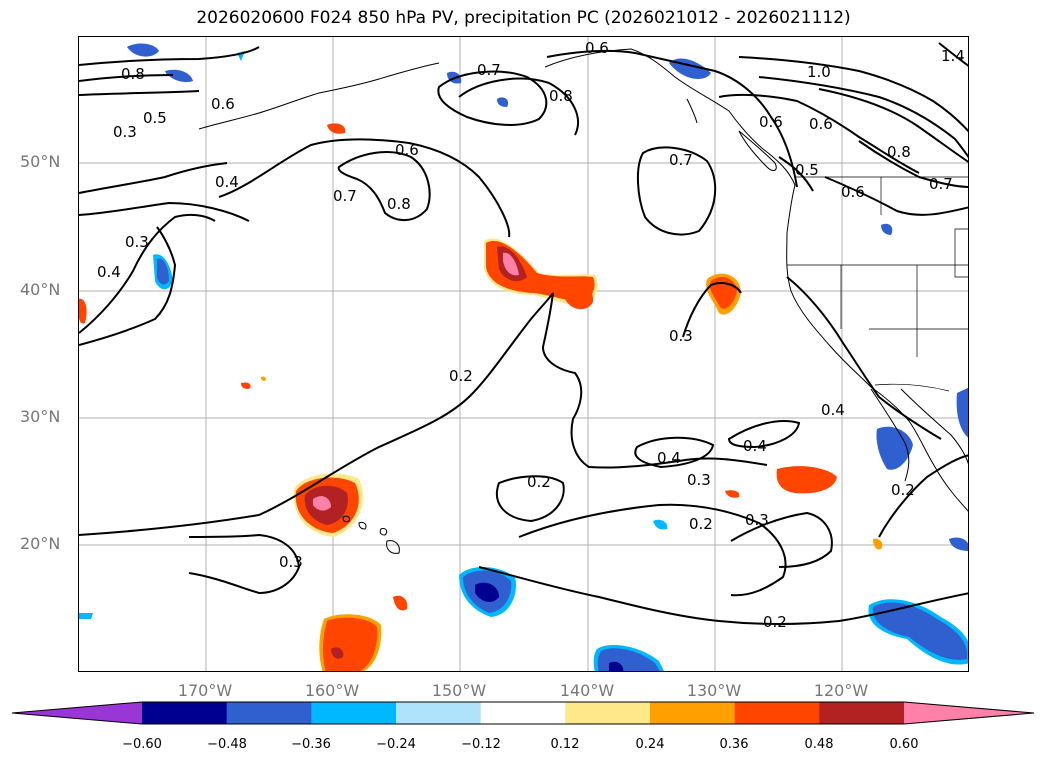 The image size is (1047, 765). Describe the element at coordinates (757, 150) in the screenshot. I see `vancouver-island` at that location.